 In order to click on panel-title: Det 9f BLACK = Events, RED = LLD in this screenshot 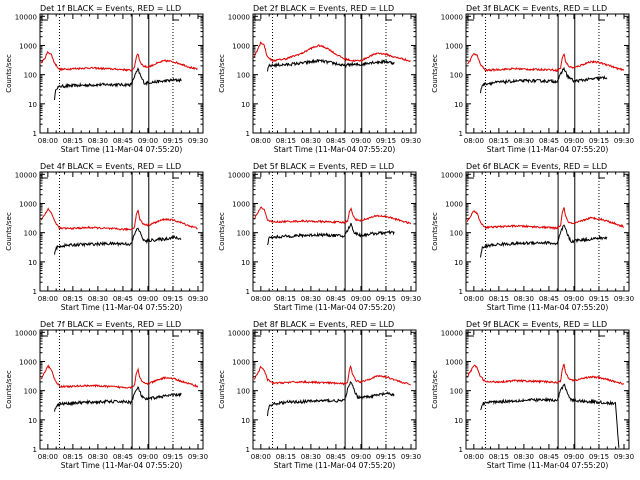, I will do `click(536, 324)`.